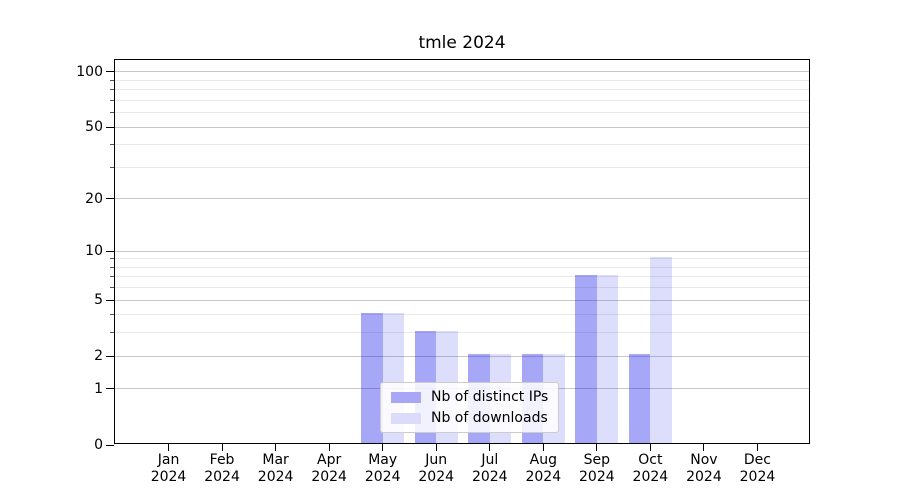 This screenshot has height=500, width=900. Describe the element at coordinates (98, 388) in the screenshot. I see `y-tick-label-1: 1` at that location.